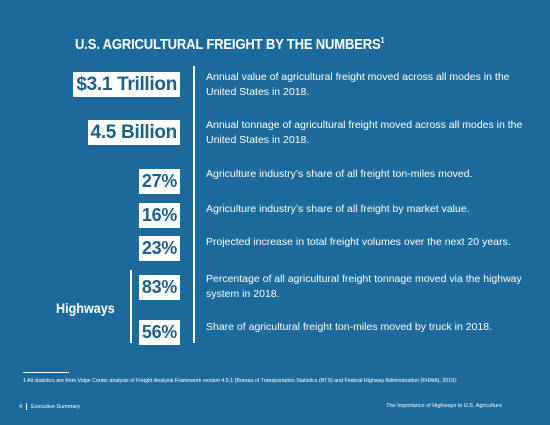 This screenshot has height=425, width=550. What do you see at coordinates (133, 132) in the screenshot?
I see `stat-value-annual-tonnage: 4.5 Billion` at bounding box center [133, 132].